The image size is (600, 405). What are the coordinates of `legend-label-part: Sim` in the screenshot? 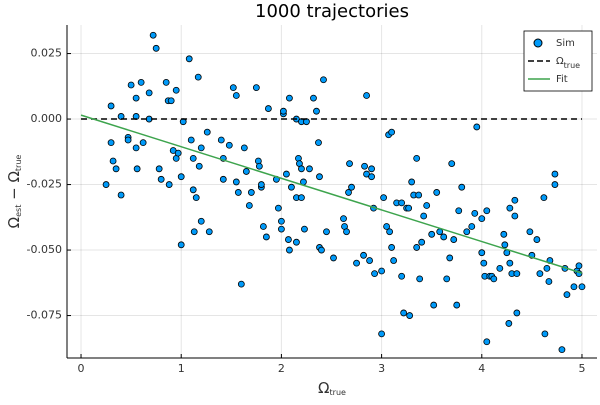 It's located at (565, 43).